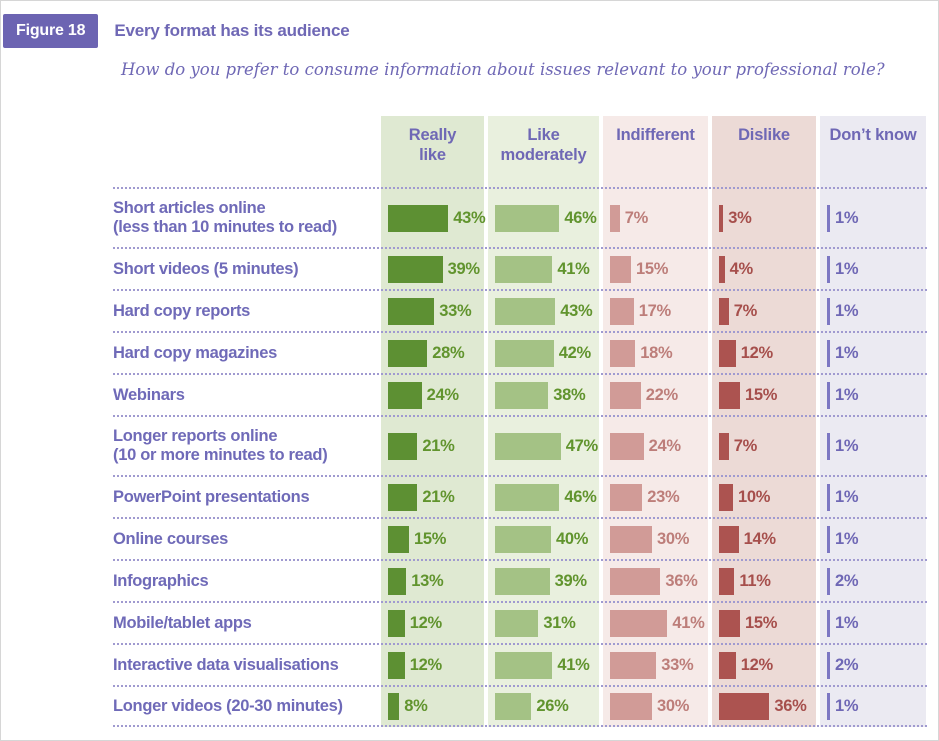  Describe the element at coordinates (228, 705) in the screenshot. I see `row-label: Longer videos (20-30 minutes)` at that location.